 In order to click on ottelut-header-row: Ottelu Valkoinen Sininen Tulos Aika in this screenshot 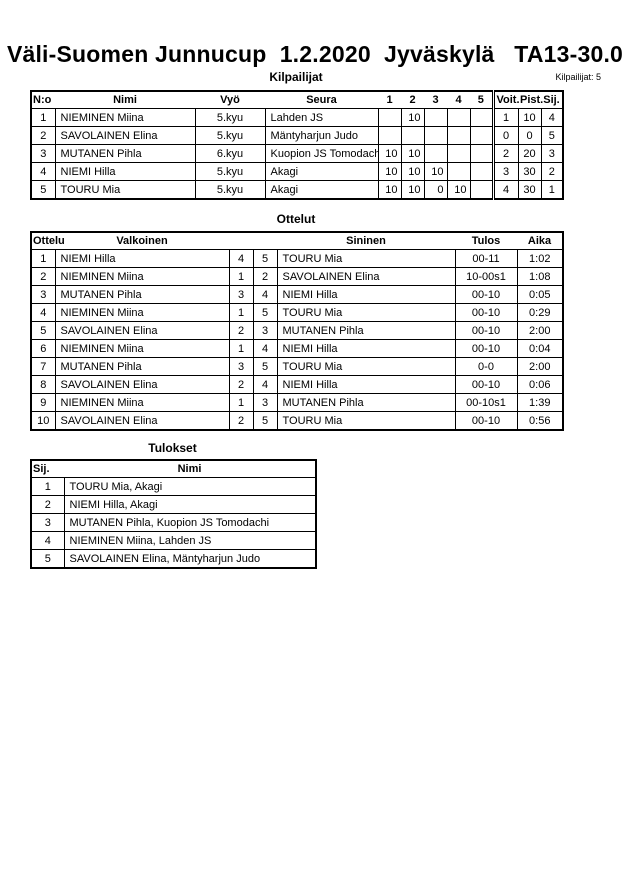, I will do `click(297, 241)`.